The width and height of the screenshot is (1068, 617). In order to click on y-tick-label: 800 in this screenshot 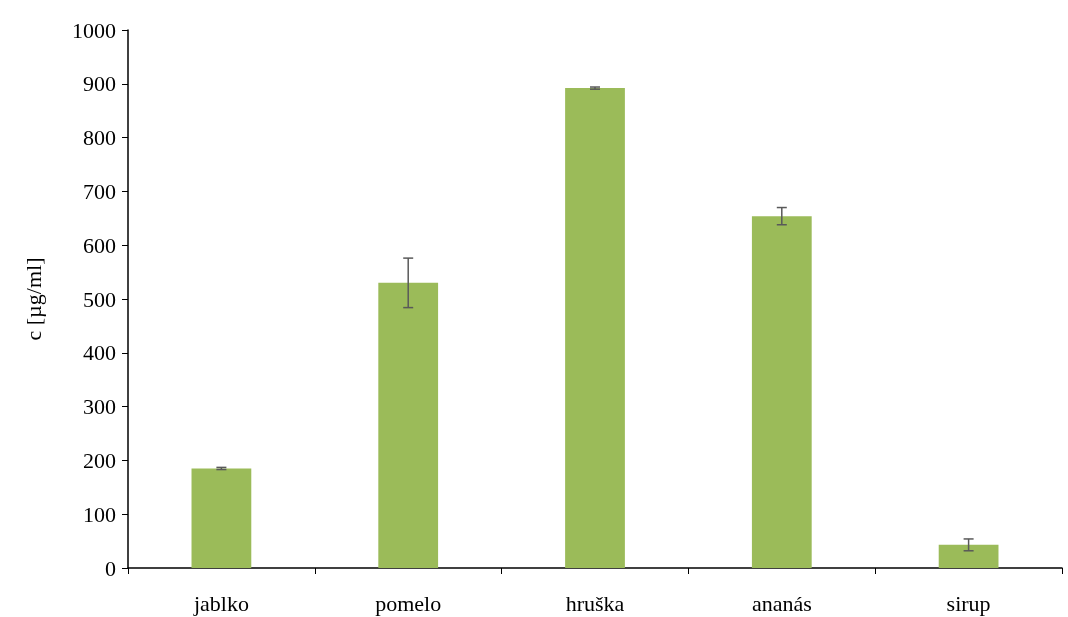, I will do `click(99, 138)`.